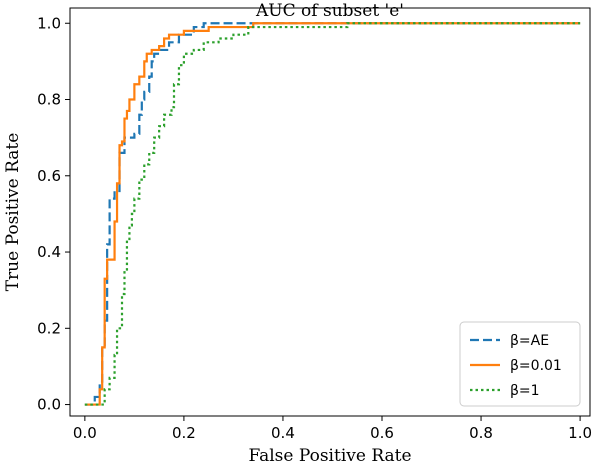 The width and height of the screenshot is (596, 466). Describe the element at coordinates (49, 176) in the screenshot. I see `y-tick-label: 0.6` at that location.